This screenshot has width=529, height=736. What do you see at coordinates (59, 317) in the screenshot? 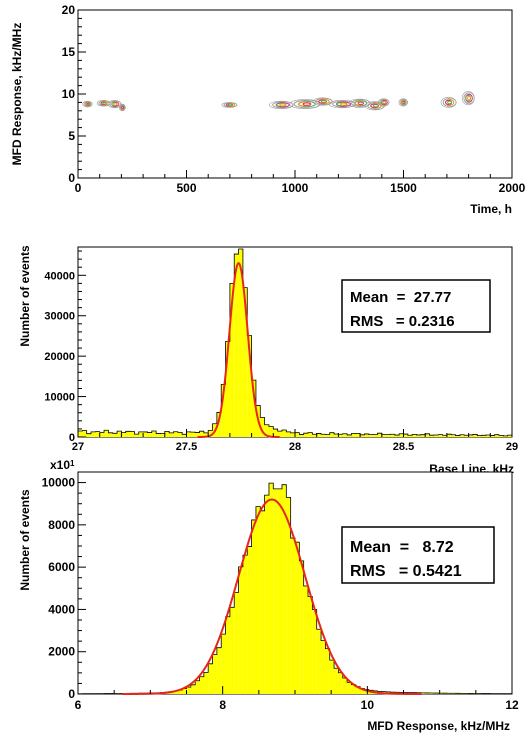
I see `y-tick-label: 30000` at bounding box center [59, 317].